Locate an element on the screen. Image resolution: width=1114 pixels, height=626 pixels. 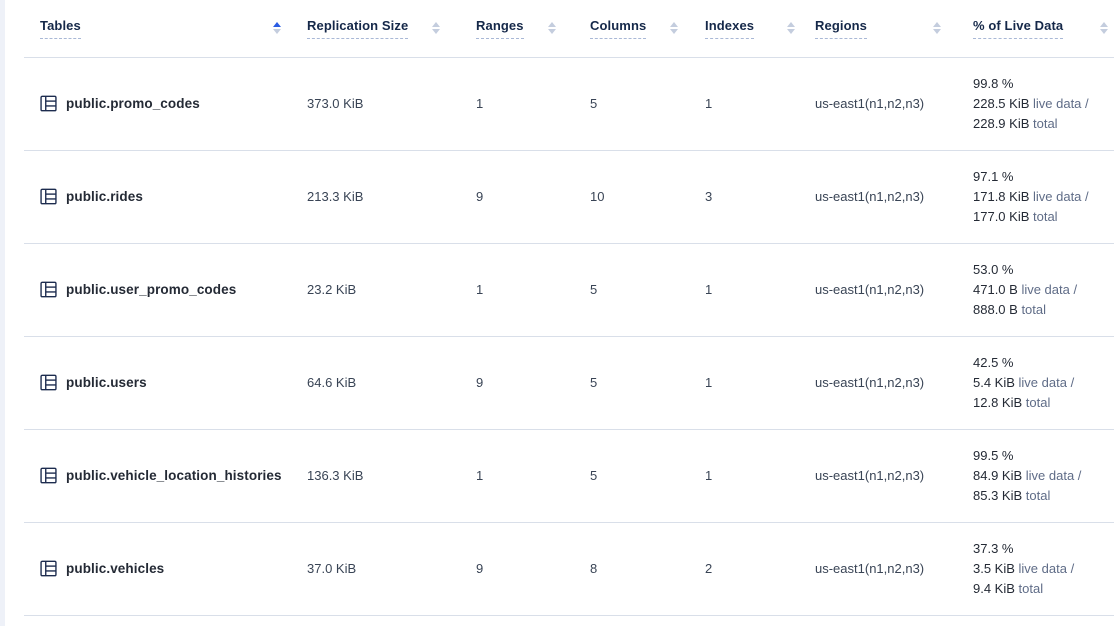
indexes-cell: 3 is located at coordinates (747, 197).